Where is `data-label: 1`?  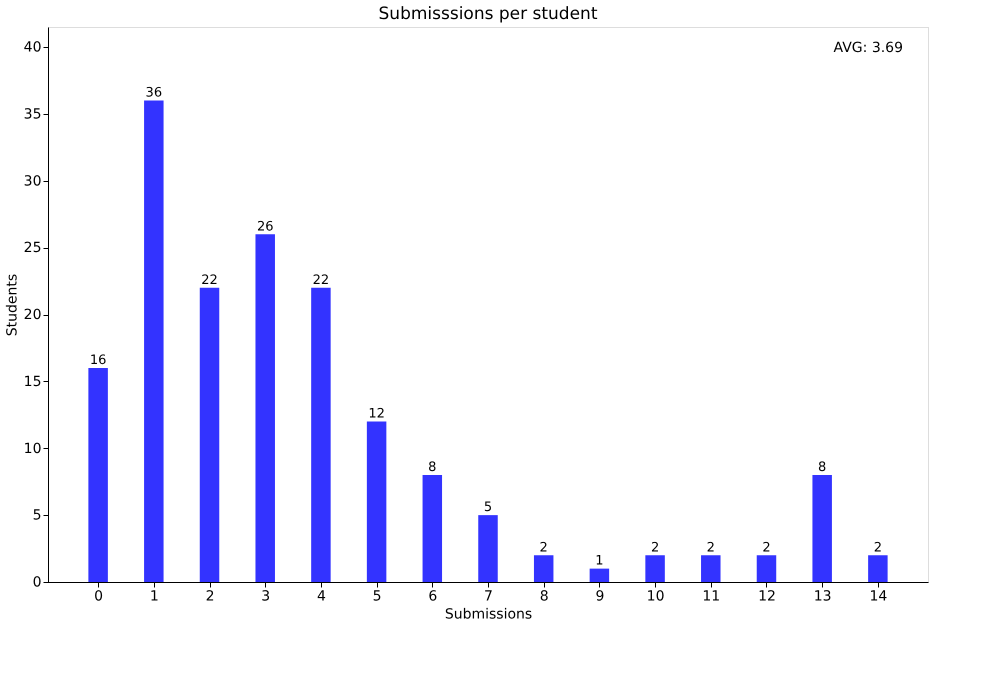 data-label: 1 is located at coordinates (599, 561).